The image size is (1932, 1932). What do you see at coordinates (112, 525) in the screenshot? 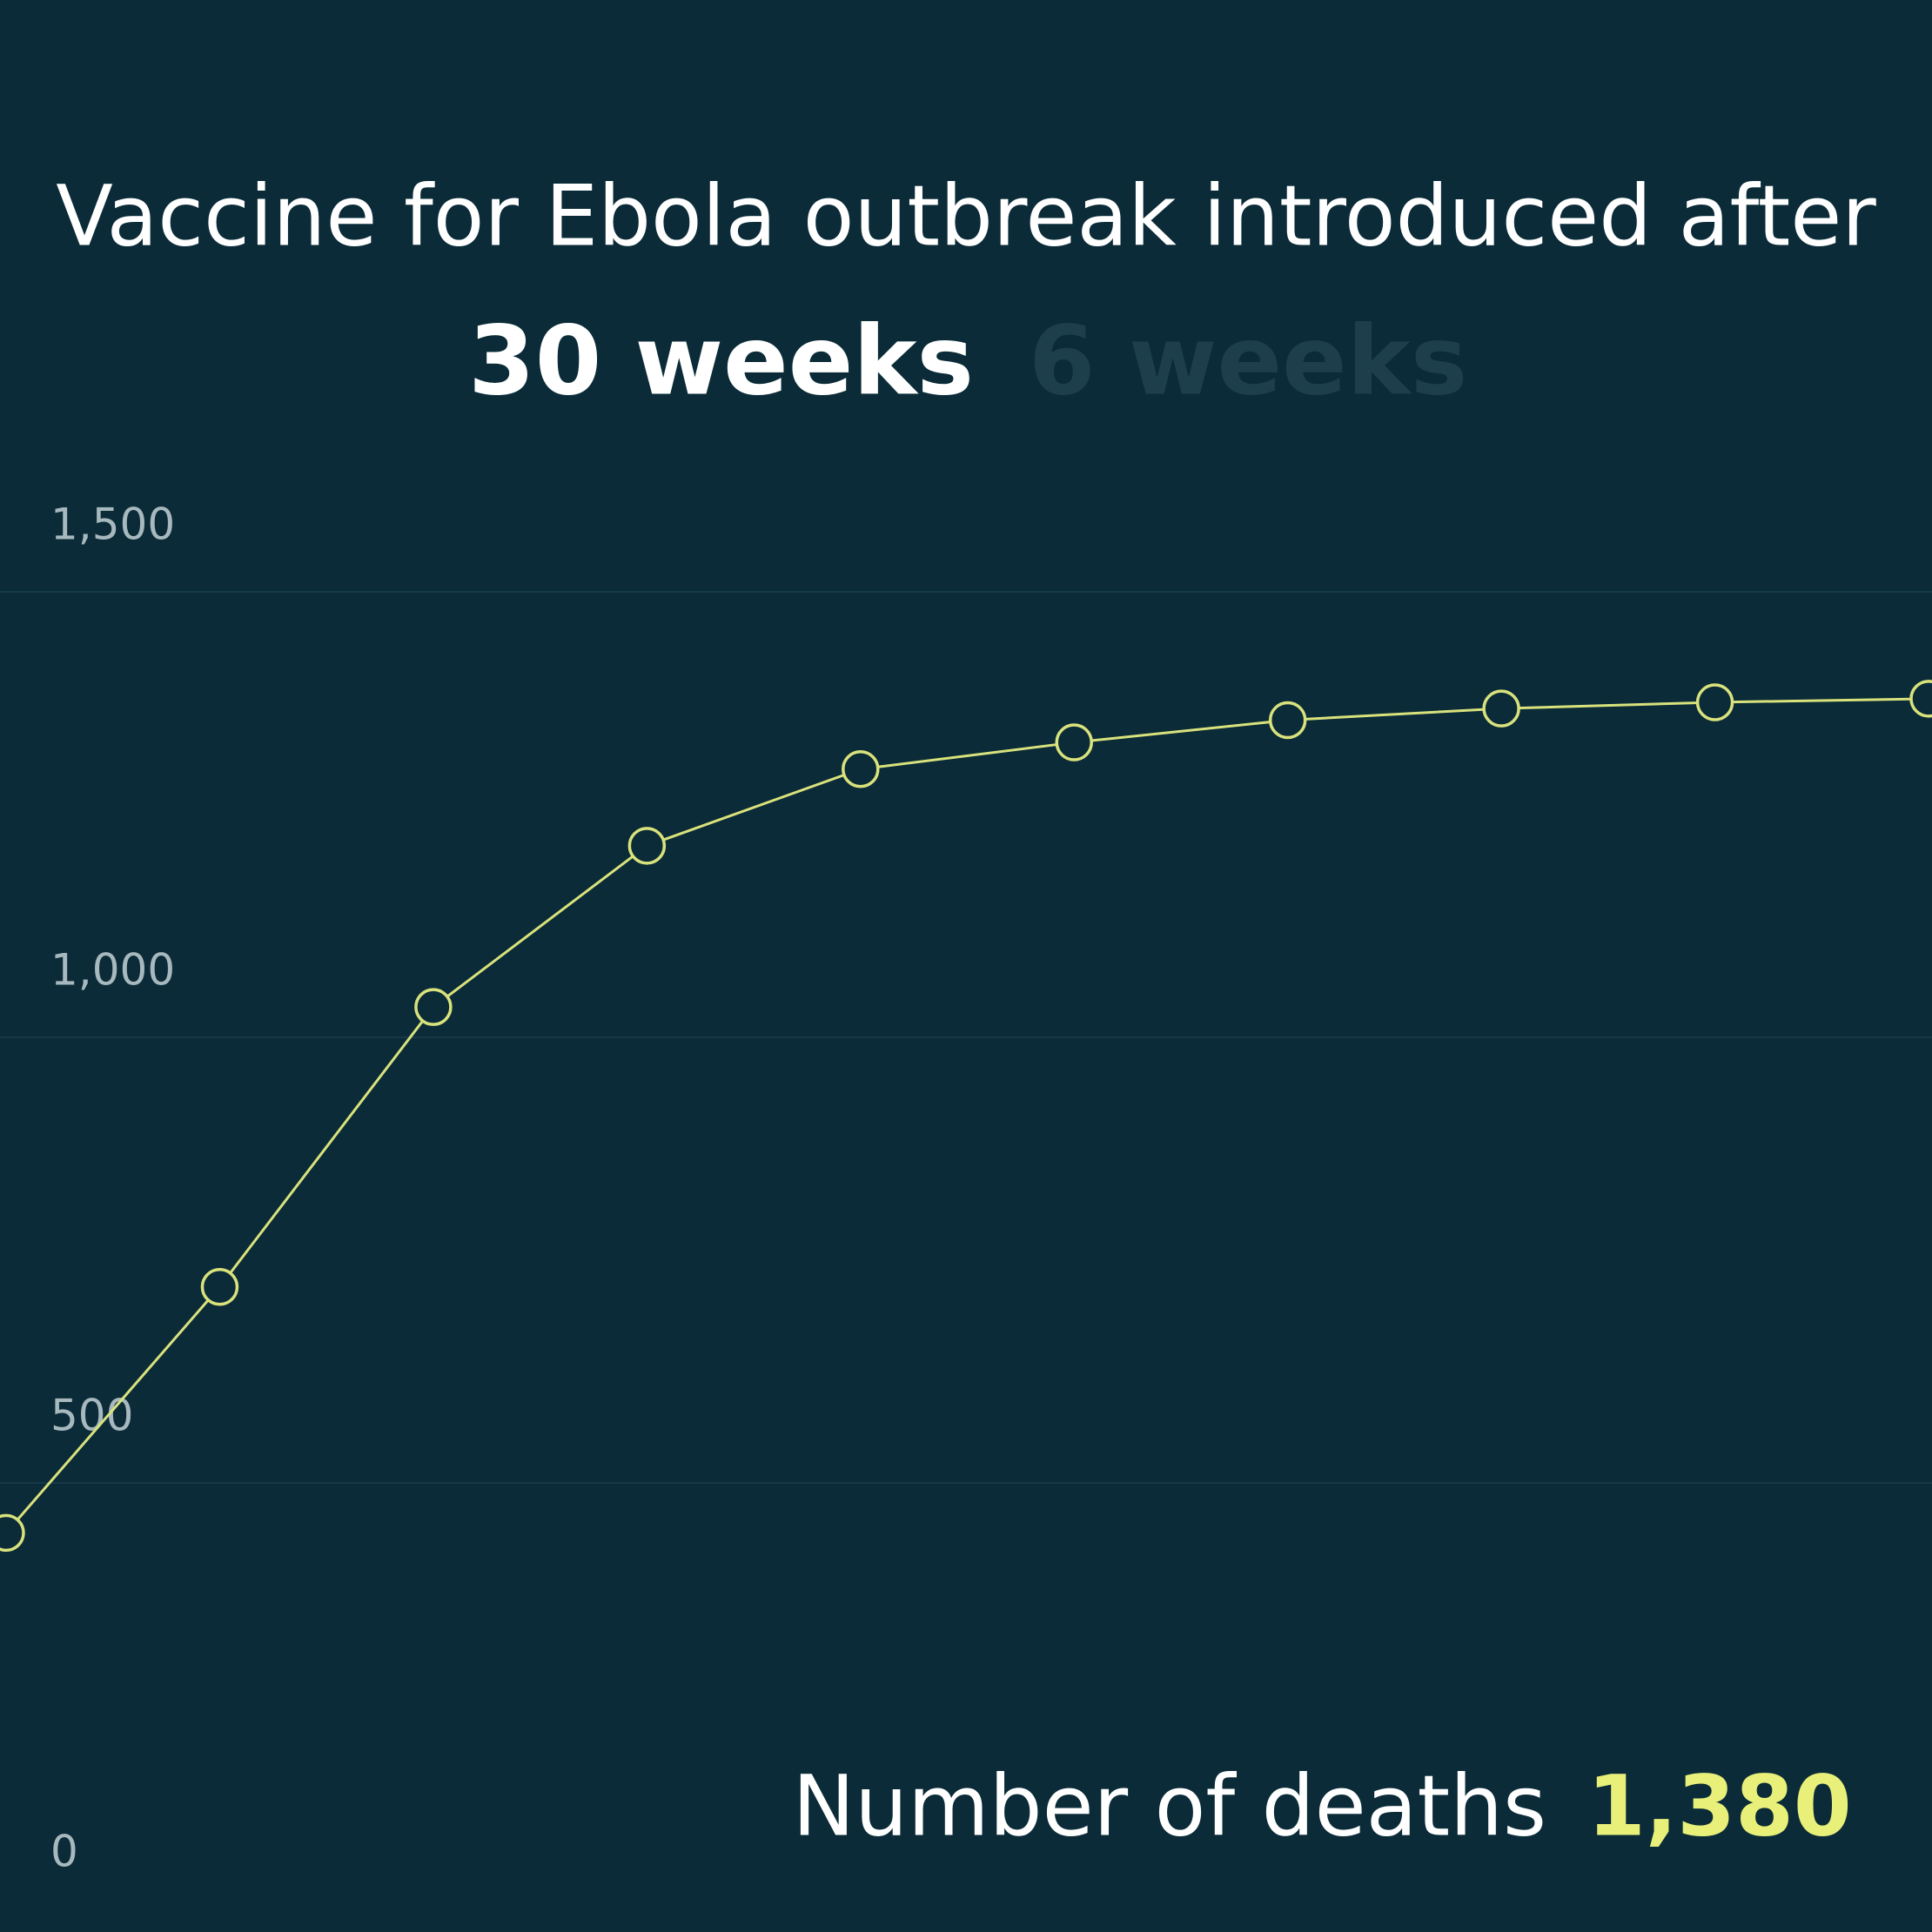
I see `y-tick-label: 1,500` at bounding box center [112, 525].